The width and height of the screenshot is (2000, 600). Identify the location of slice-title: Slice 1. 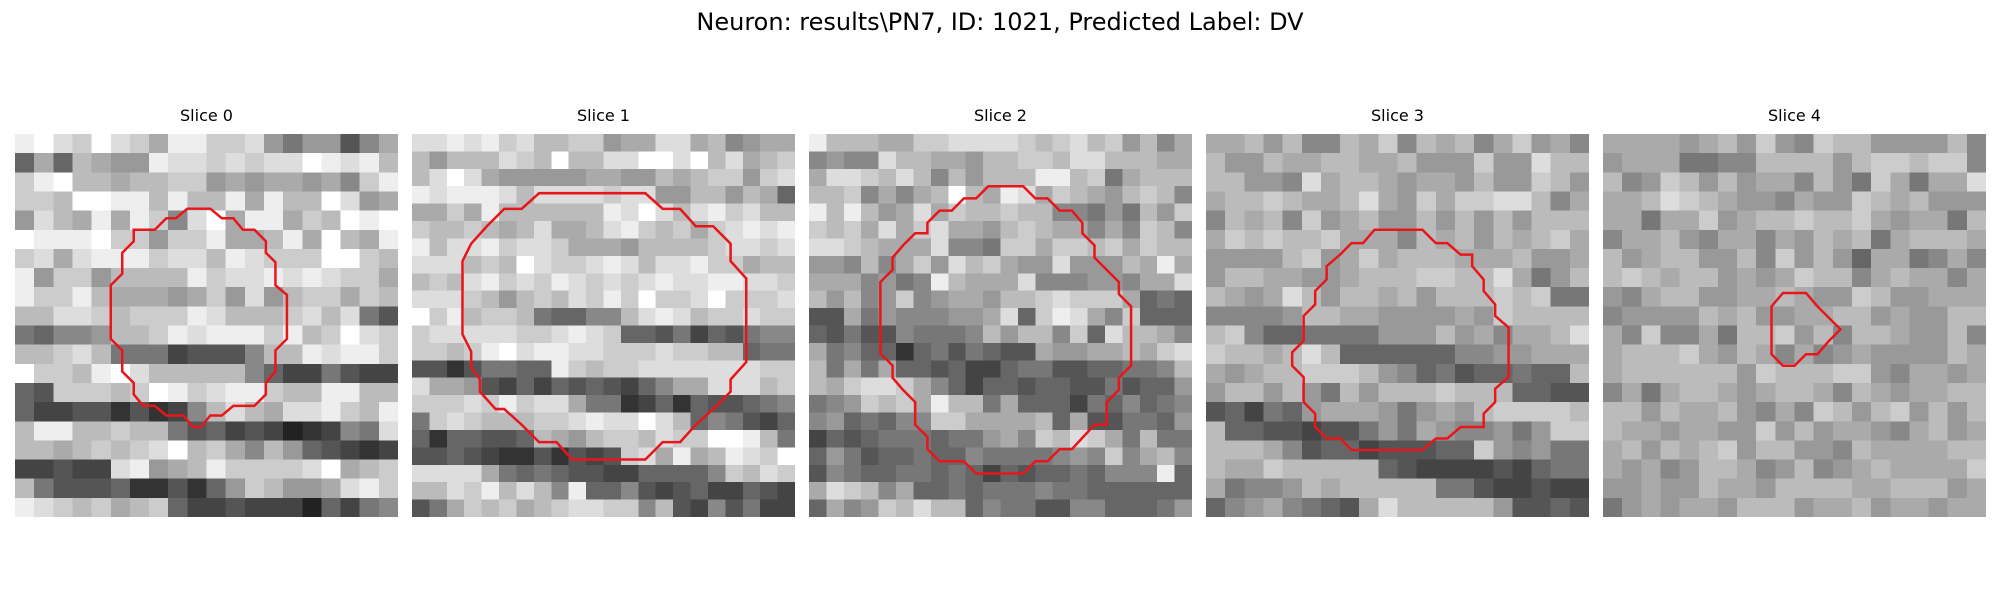
(603, 115).